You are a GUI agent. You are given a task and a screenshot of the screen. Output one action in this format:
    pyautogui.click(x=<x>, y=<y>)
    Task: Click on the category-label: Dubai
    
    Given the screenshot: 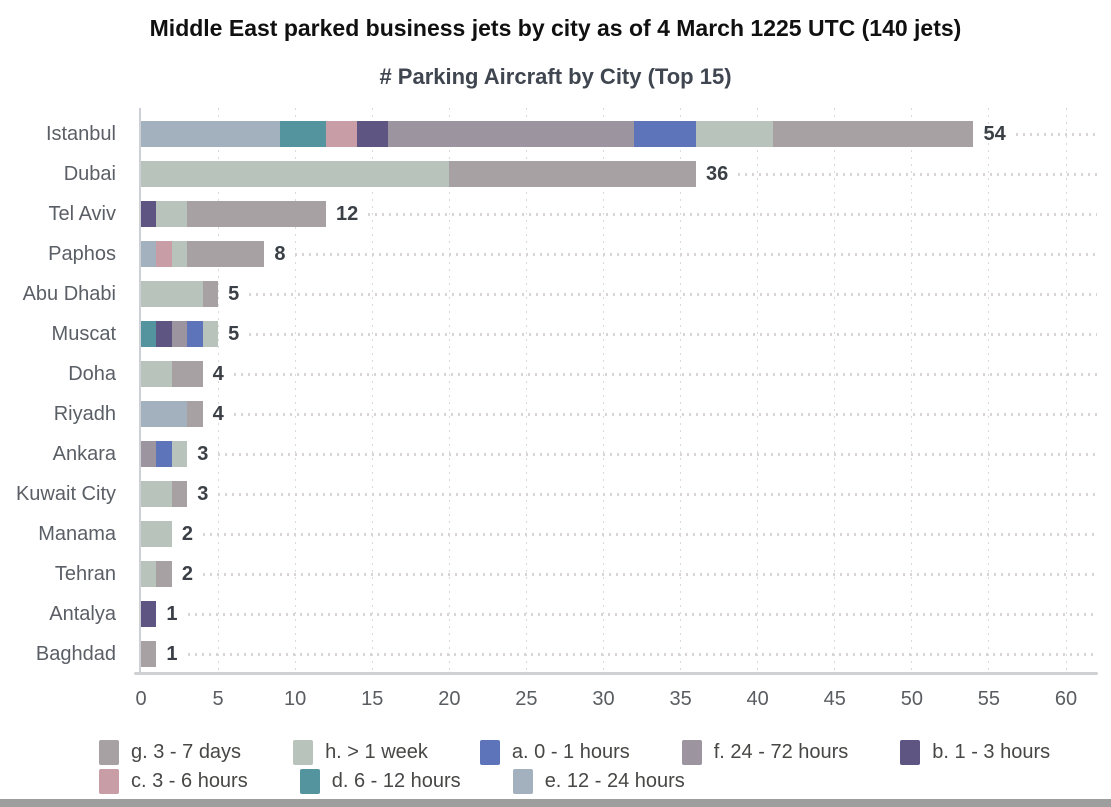 What is the action you would take?
    pyautogui.click(x=89, y=173)
    